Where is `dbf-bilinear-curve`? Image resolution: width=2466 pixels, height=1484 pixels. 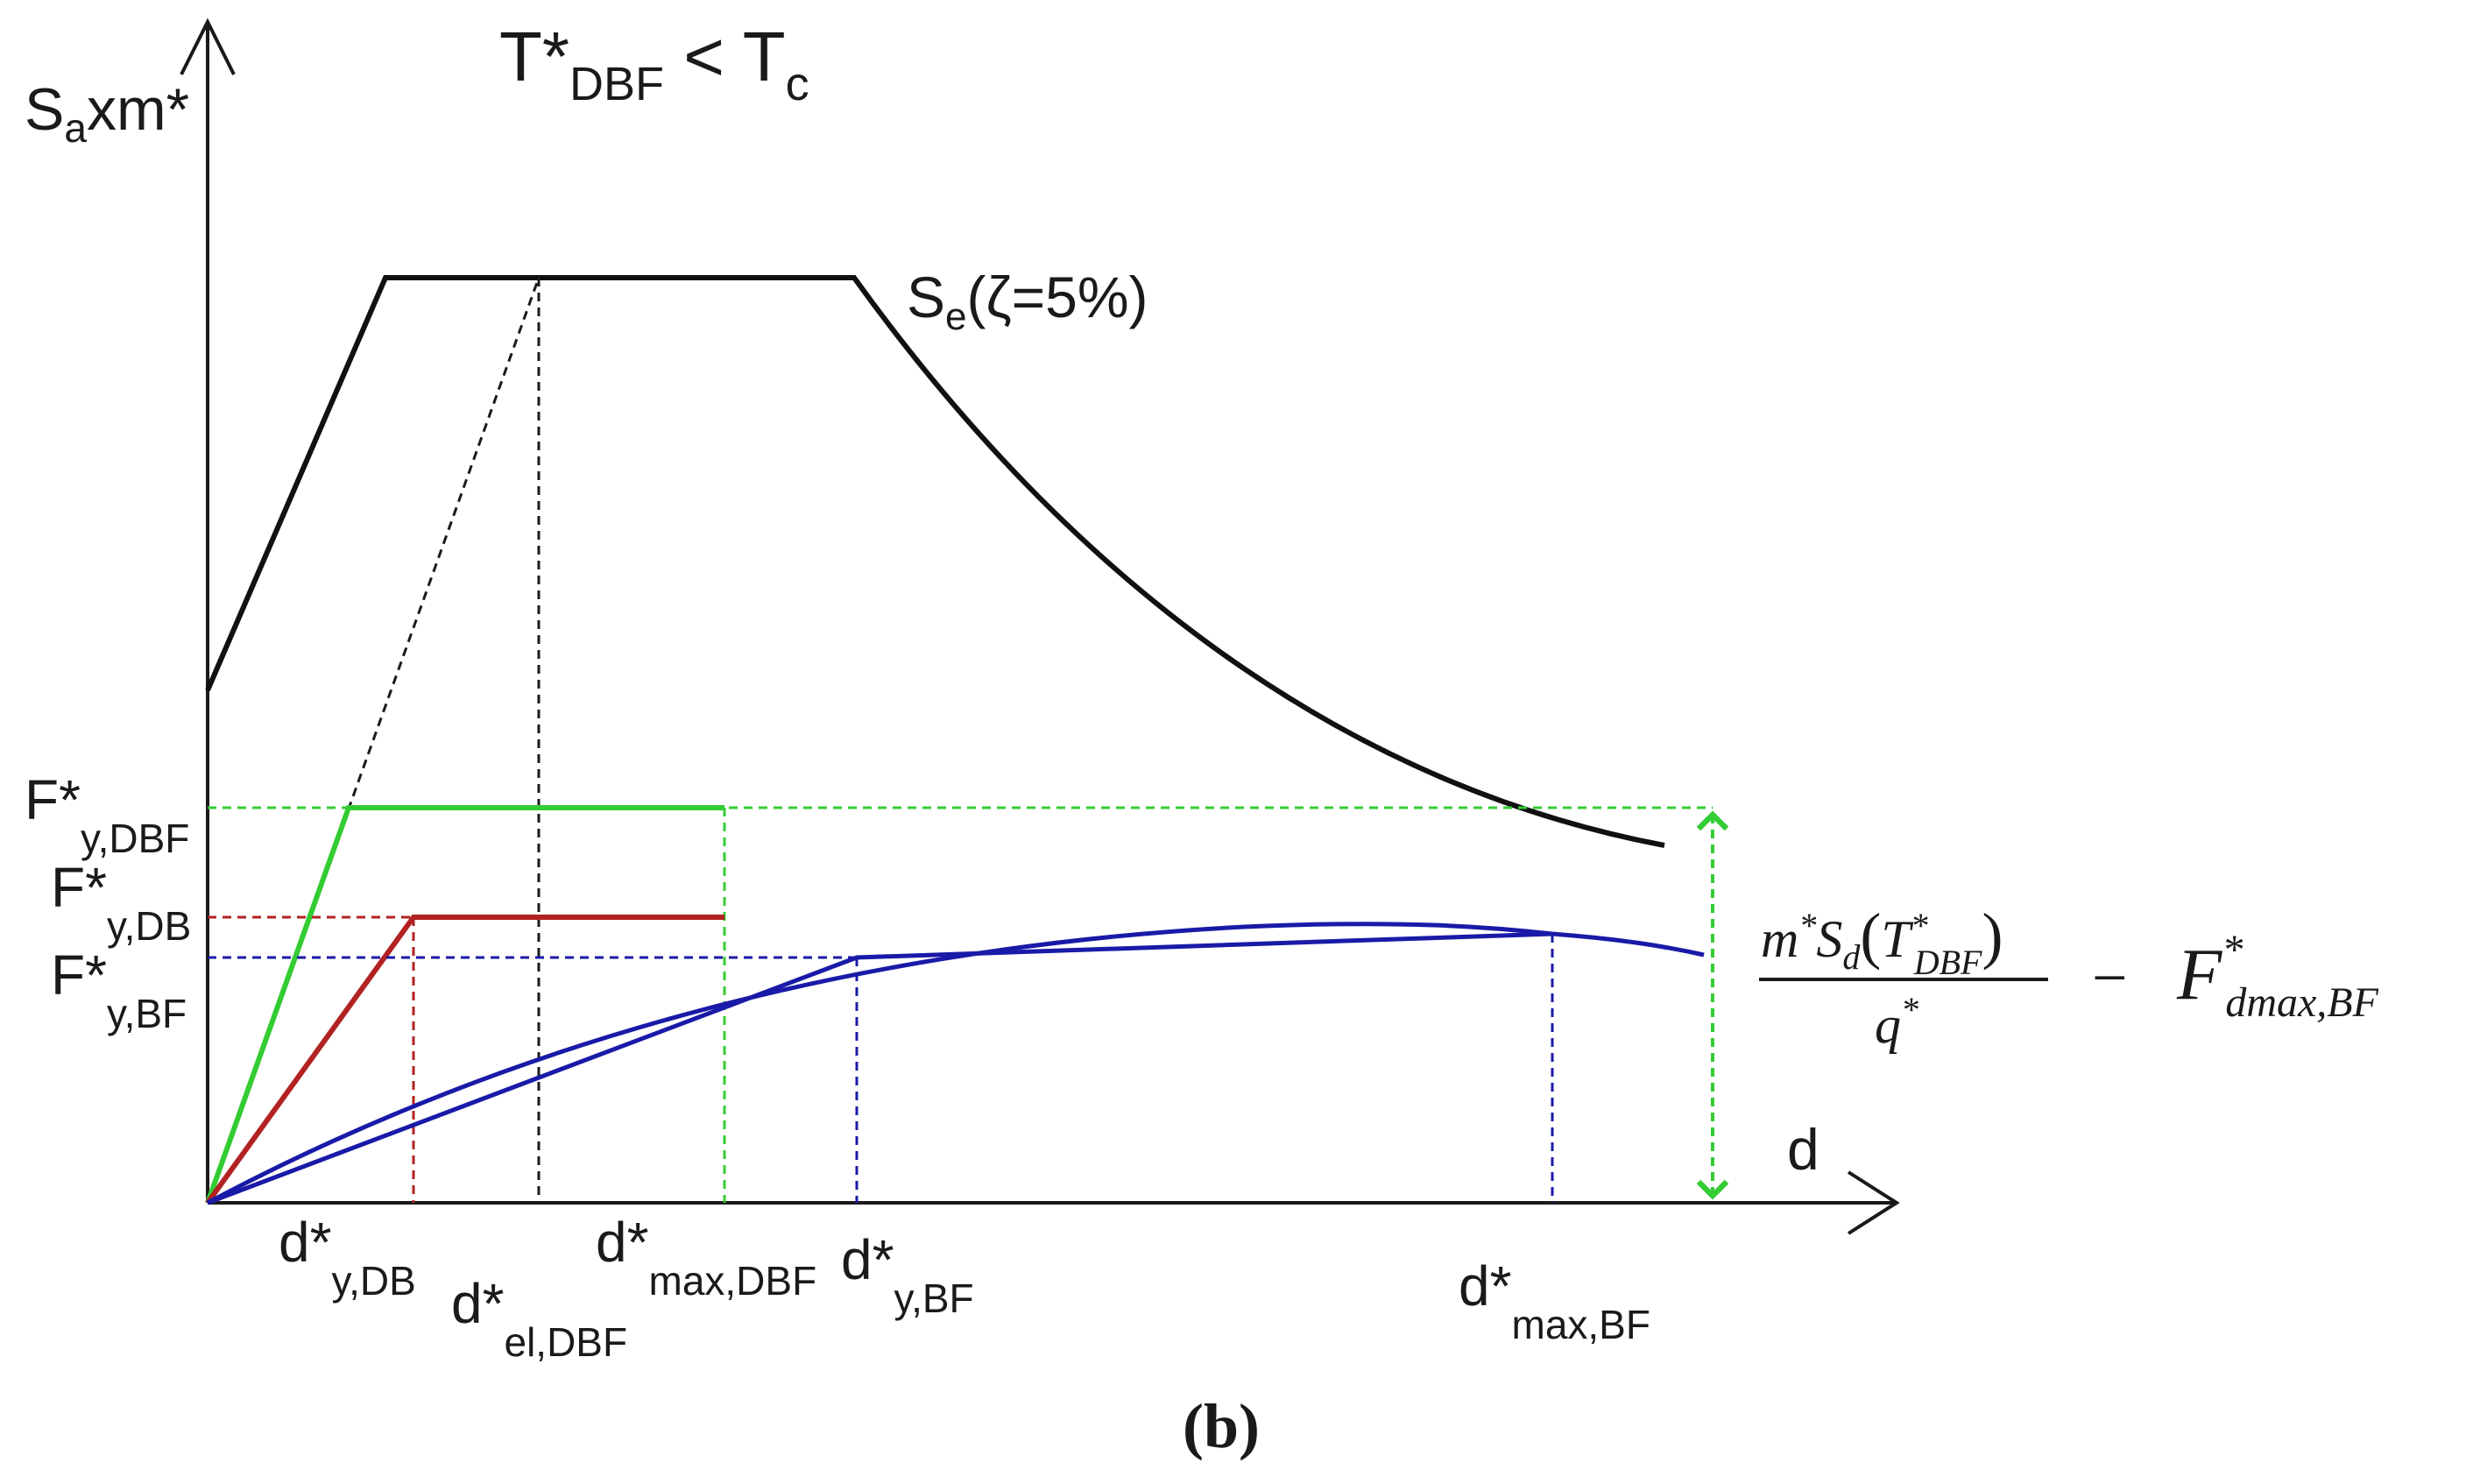
dbf-bilinear-curve is located at coordinates (464, 1005).